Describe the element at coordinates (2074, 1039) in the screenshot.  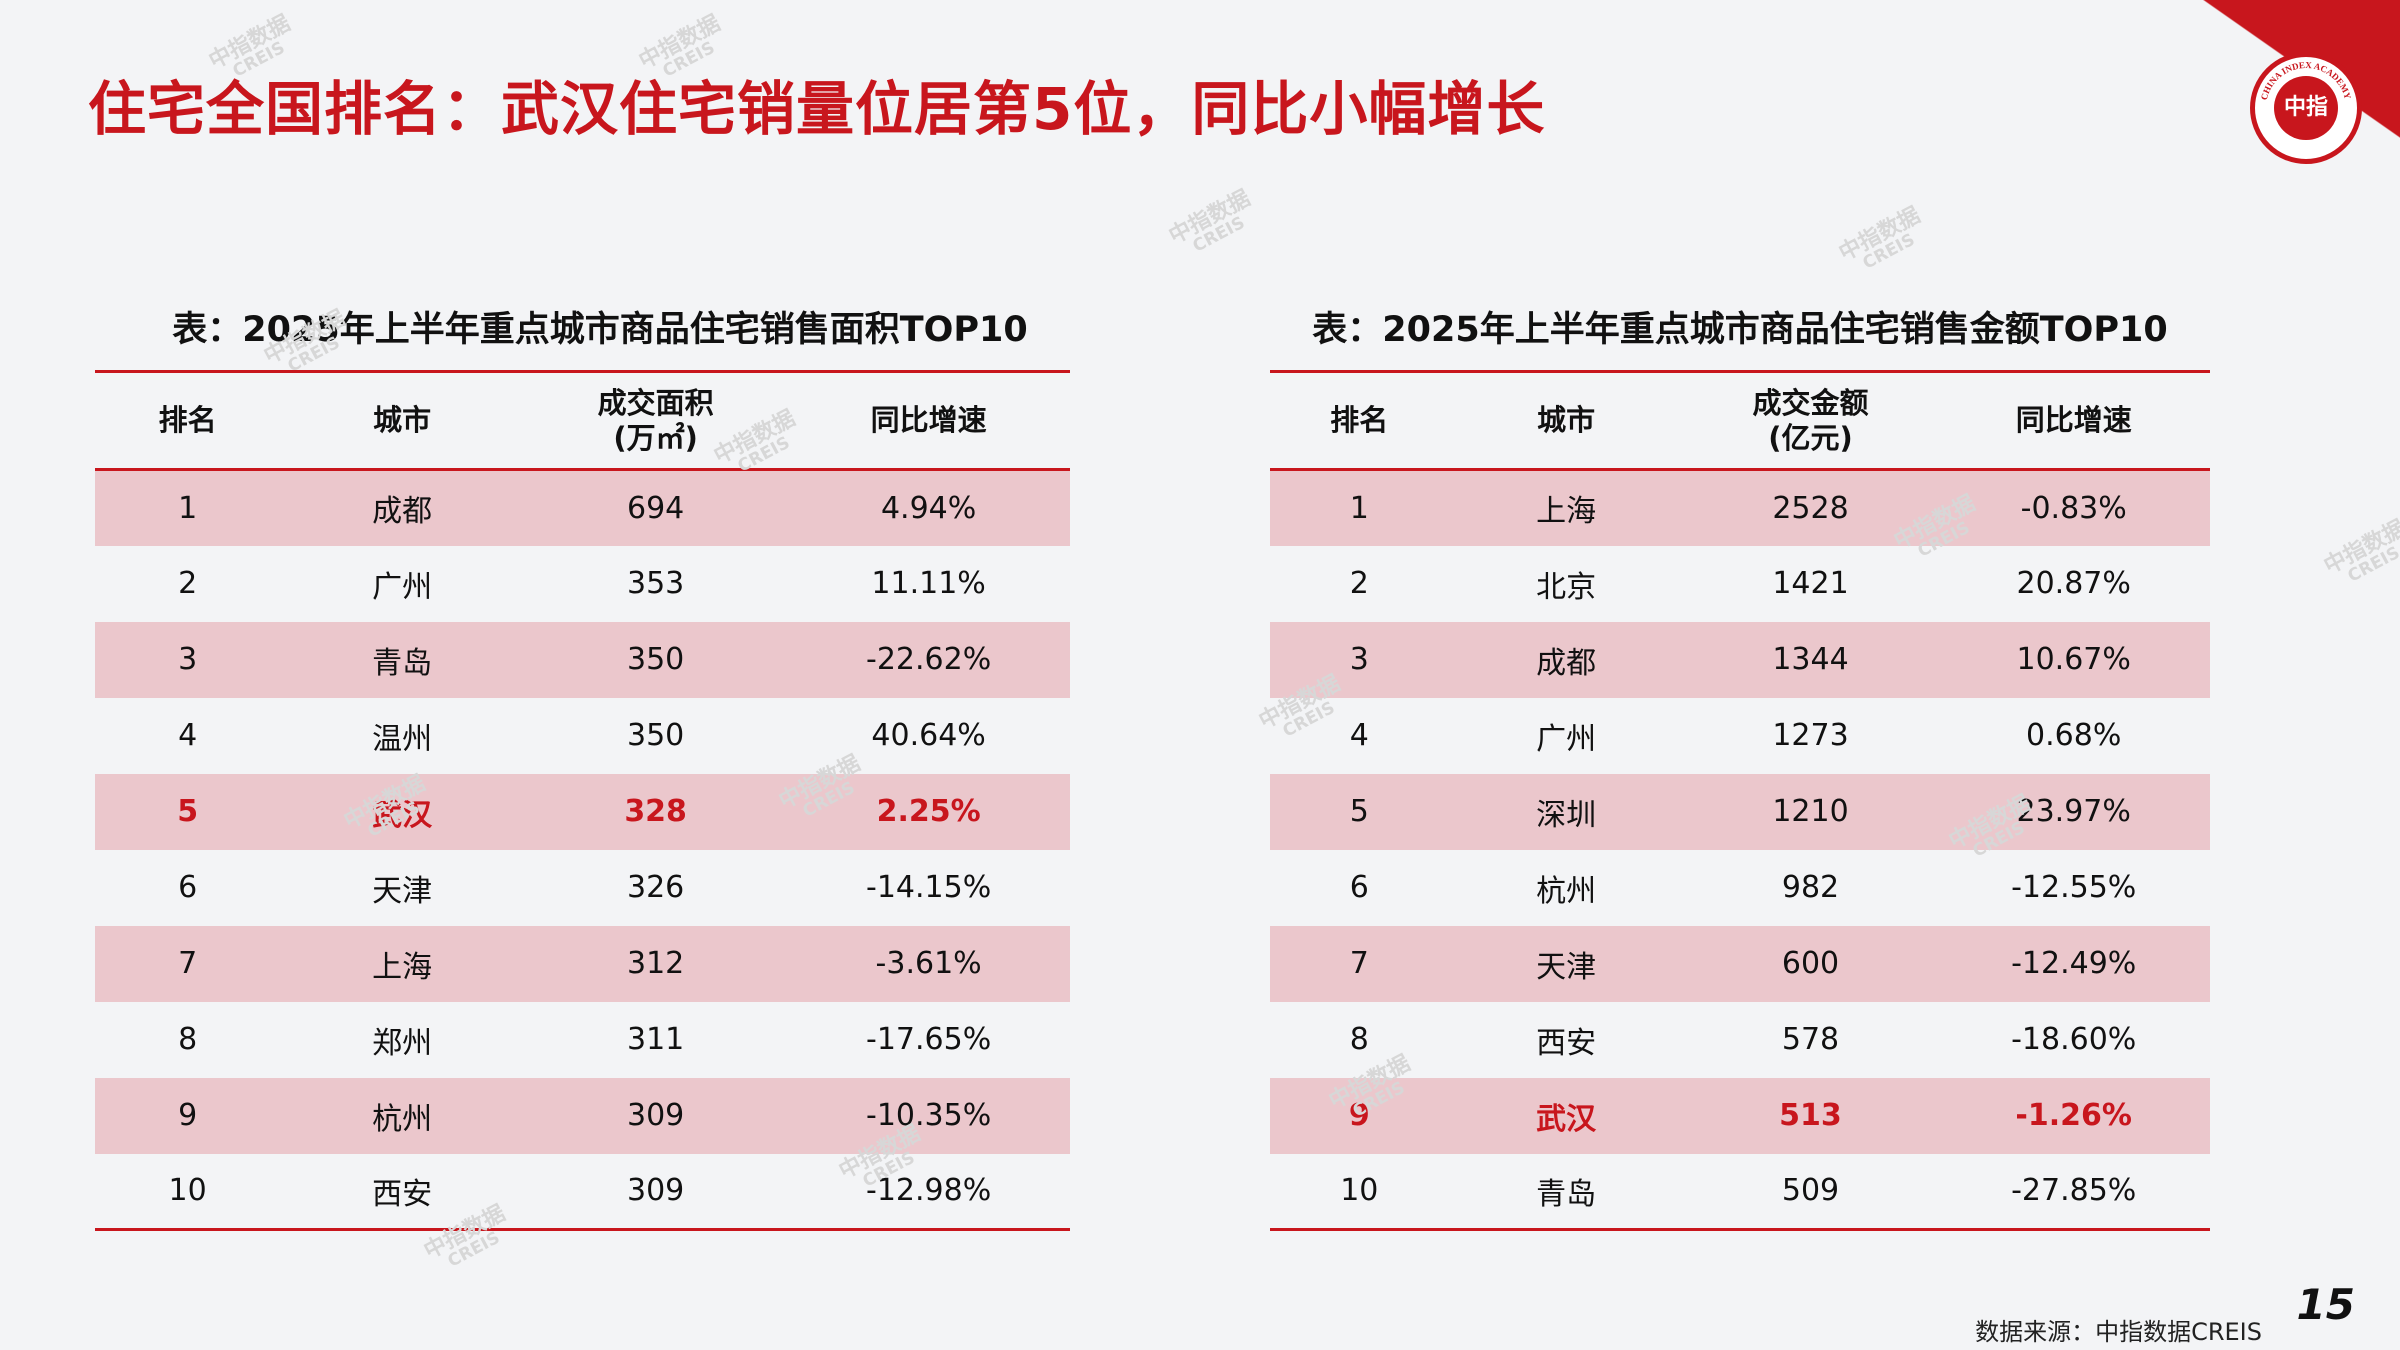
I see `amount-cell-growth: -18.60%` at that location.